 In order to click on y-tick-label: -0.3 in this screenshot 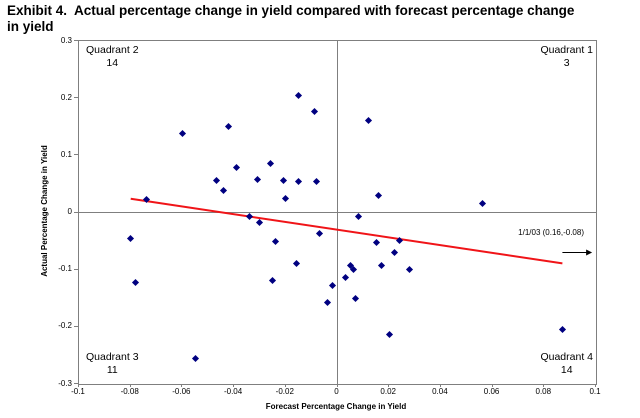, I will do `click(65, 383)`.